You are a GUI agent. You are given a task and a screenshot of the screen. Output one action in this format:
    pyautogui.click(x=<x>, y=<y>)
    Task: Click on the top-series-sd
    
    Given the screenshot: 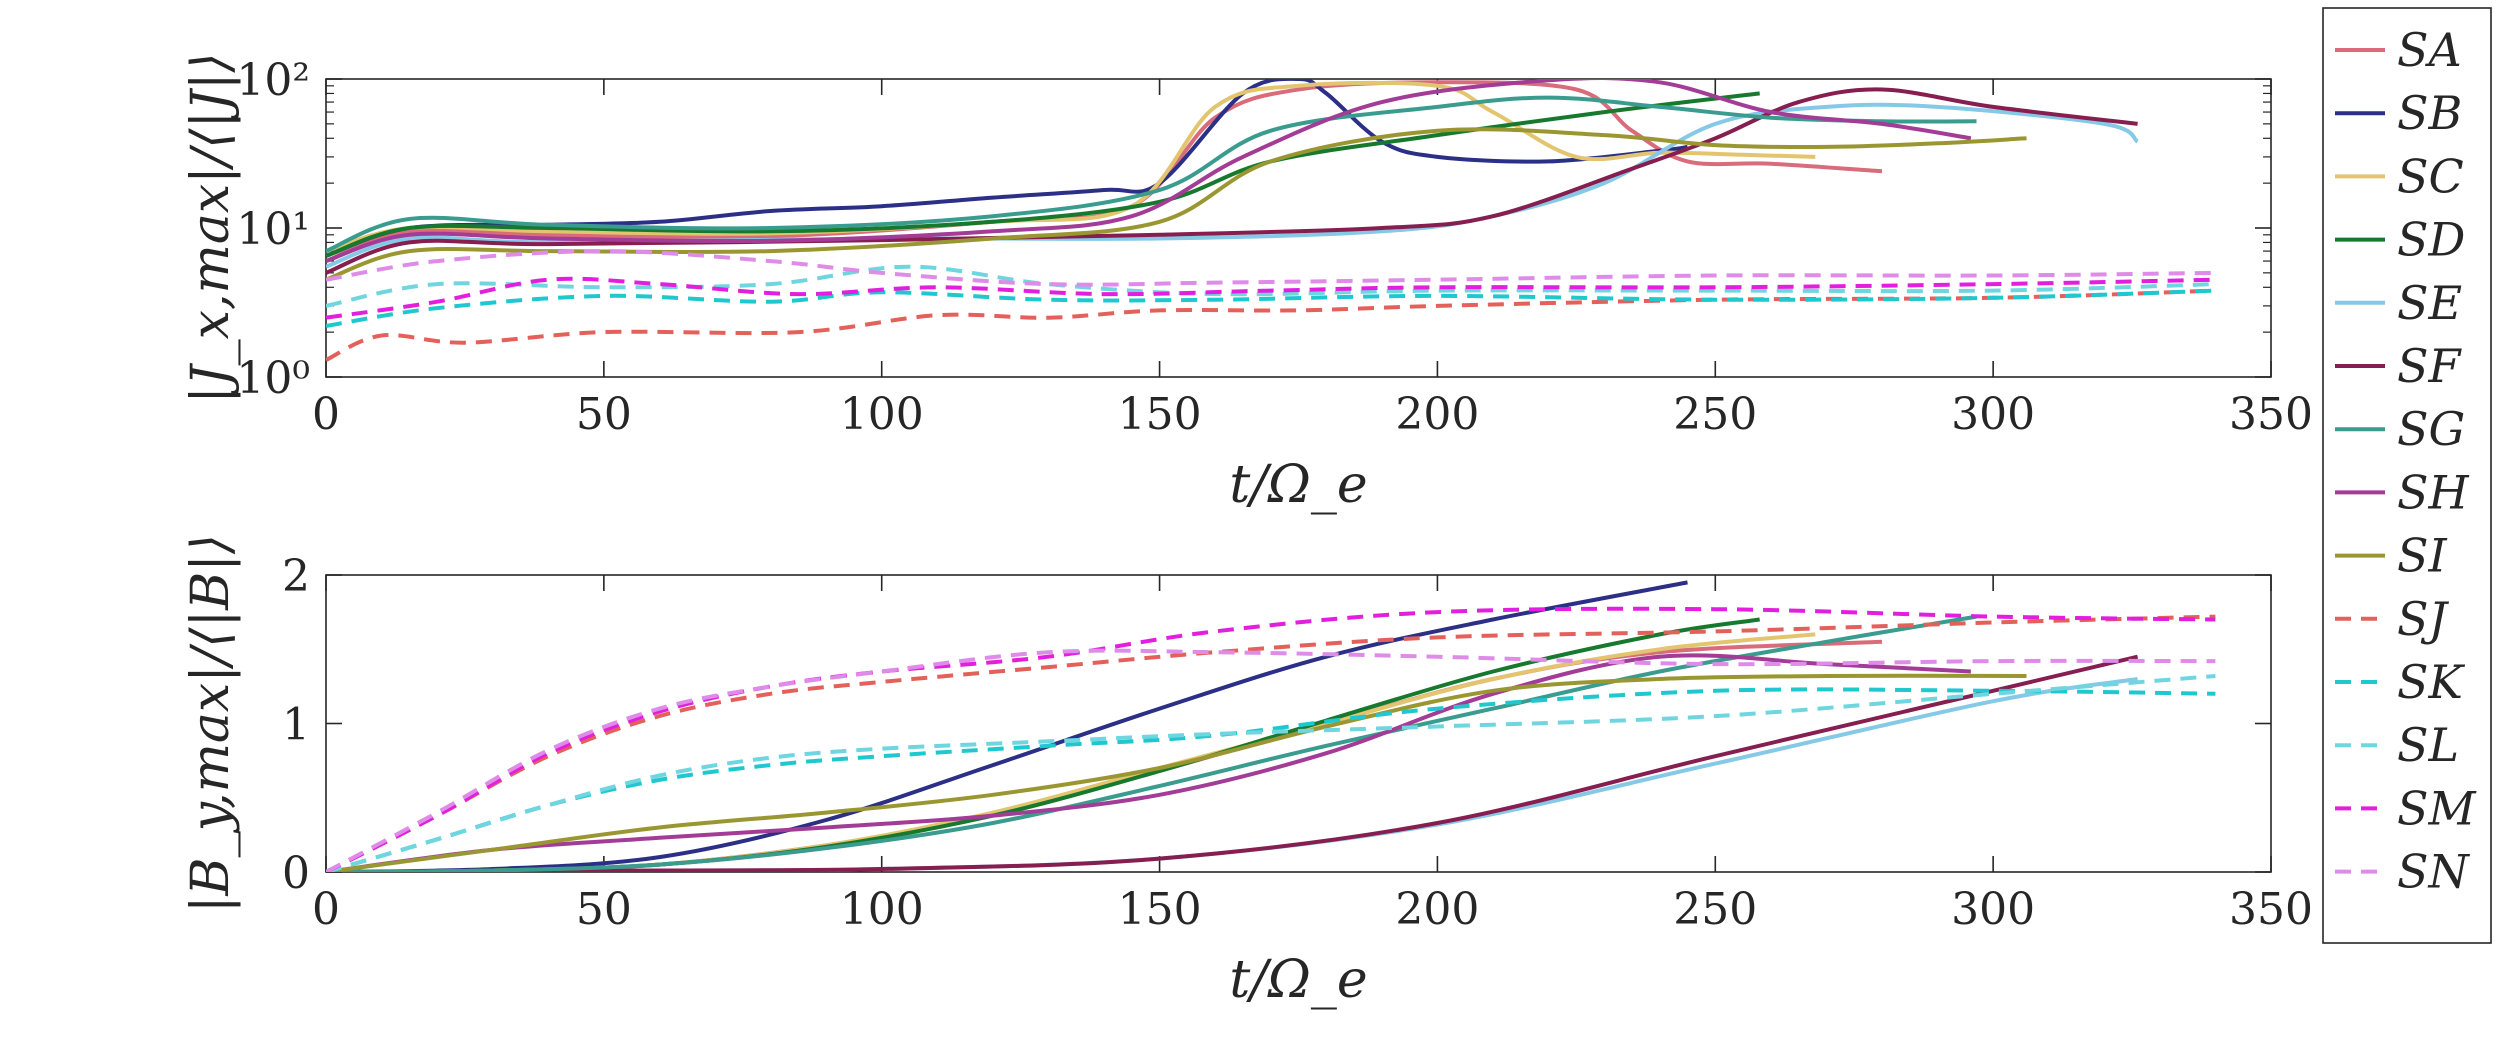 What is the action you would take?
    pyautogui.click(x=1043, y=174)
    